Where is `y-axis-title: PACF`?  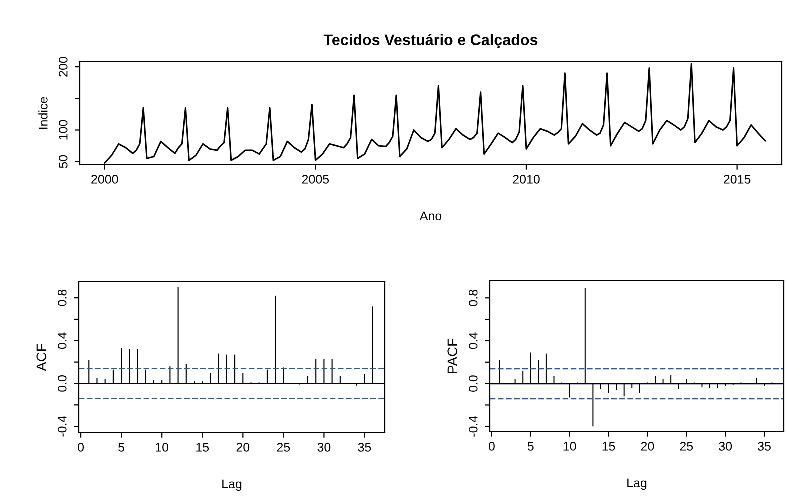 y-axis-title: PACF is located at coordinates (453, 356).